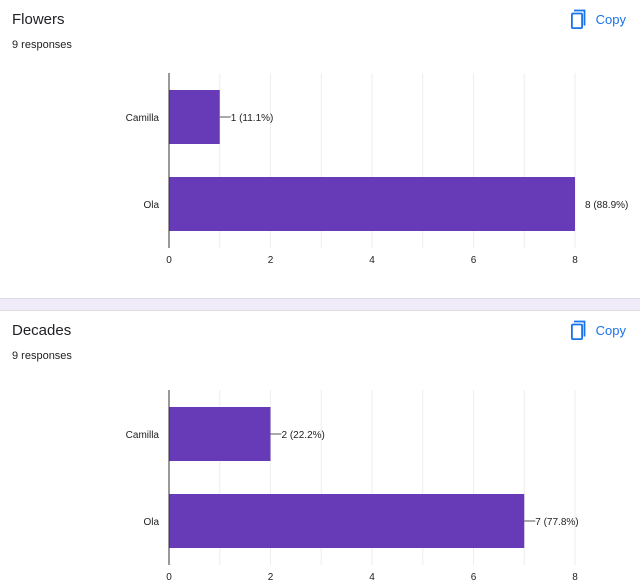 This screenshot has height=583, width=640. I want to click on question-title: Flowers, so click(38, 19).